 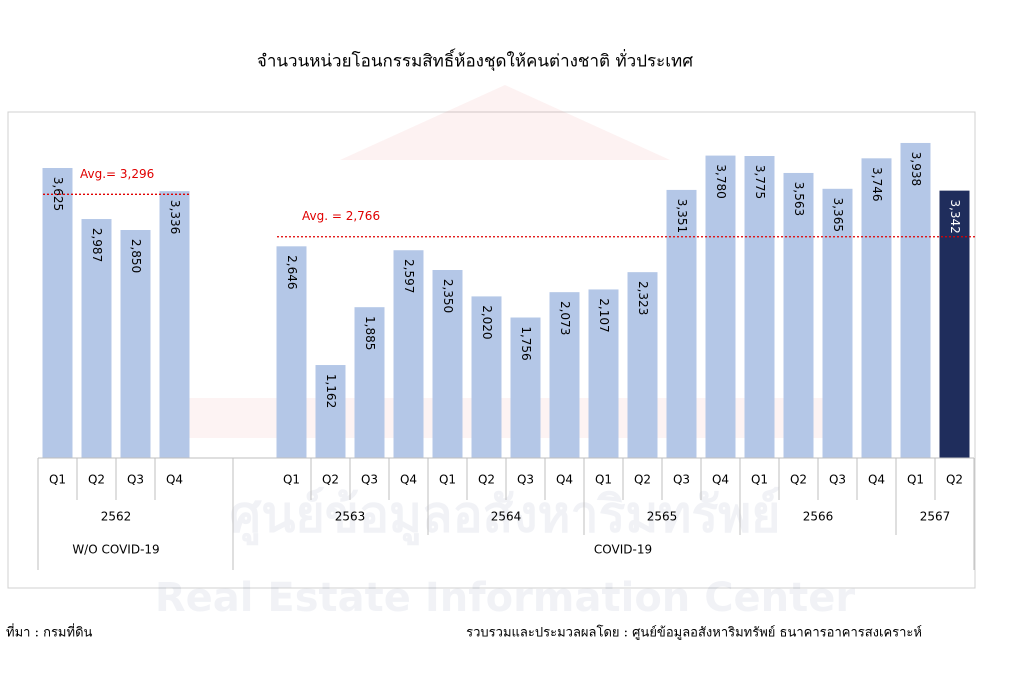 I want to click on average-label: Avg.= 3,296, so click(x=117, y=174).